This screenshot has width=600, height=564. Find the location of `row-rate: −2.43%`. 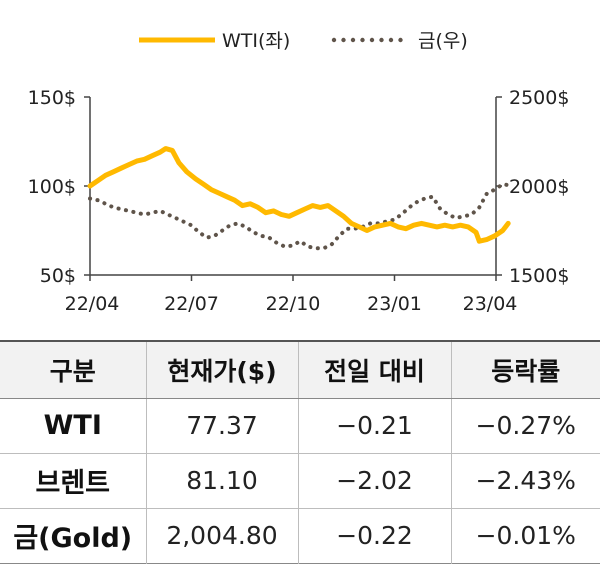

row-rate: −2.43% is located at coordinates (525, 480).